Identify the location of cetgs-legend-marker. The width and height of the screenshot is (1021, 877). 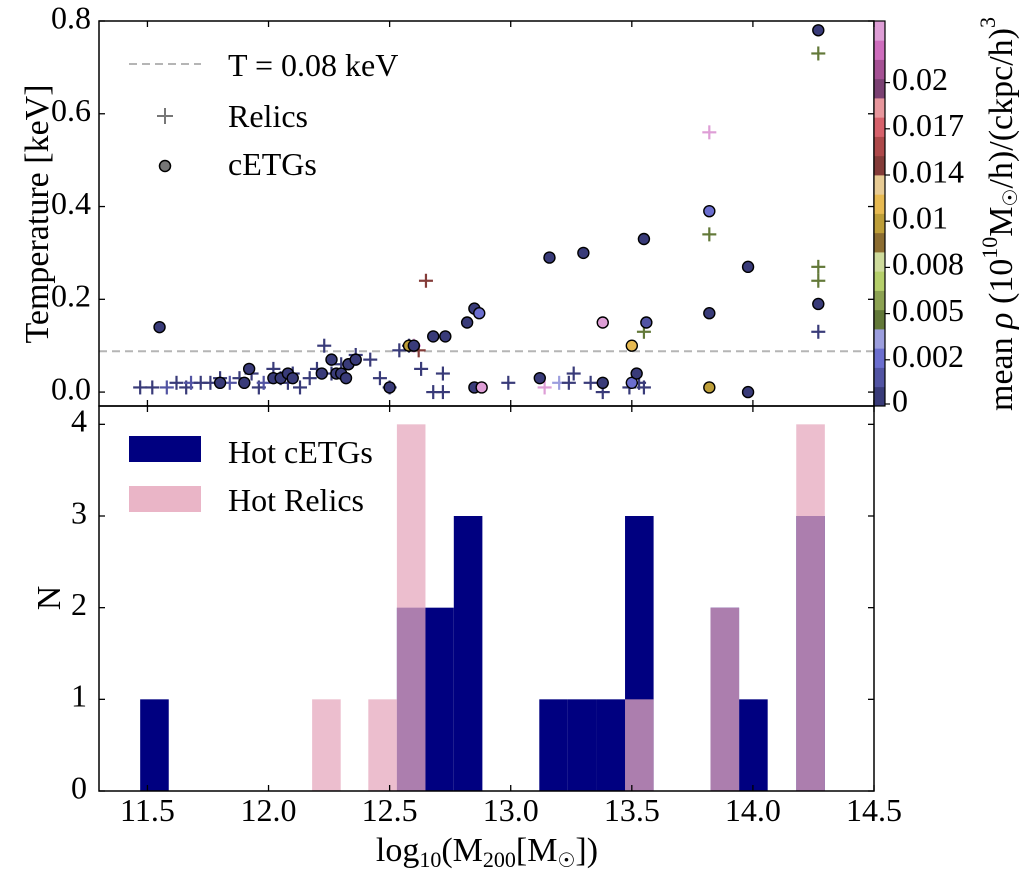
(165, 166).